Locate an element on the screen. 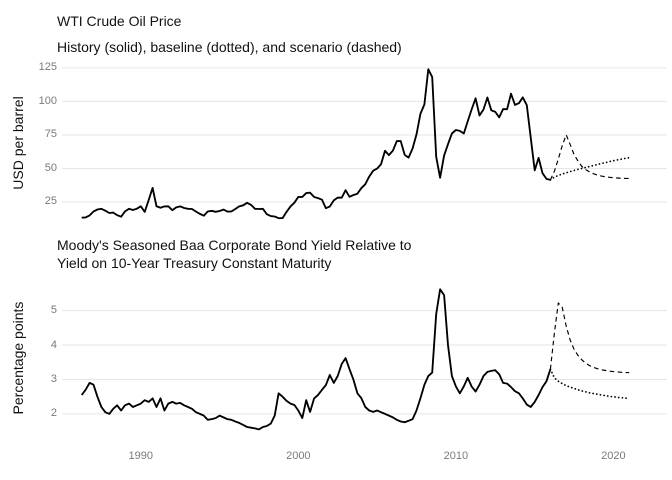  scenario-line-oil is located at coordinates (589, 157).